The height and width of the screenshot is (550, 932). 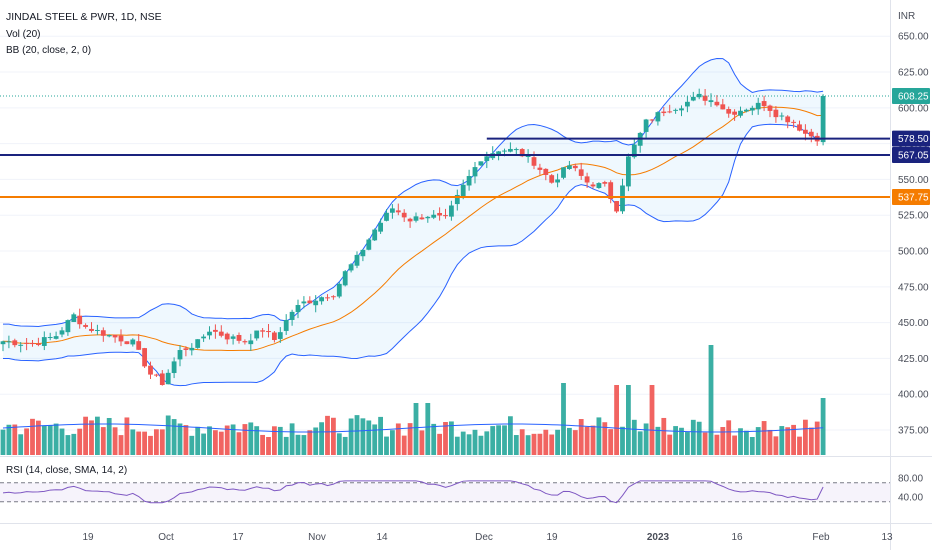 What do you see at coordinates (913, 431) in the screenshot?
I see `price-tick-label: 375.00` at bounding box center [913, 431].